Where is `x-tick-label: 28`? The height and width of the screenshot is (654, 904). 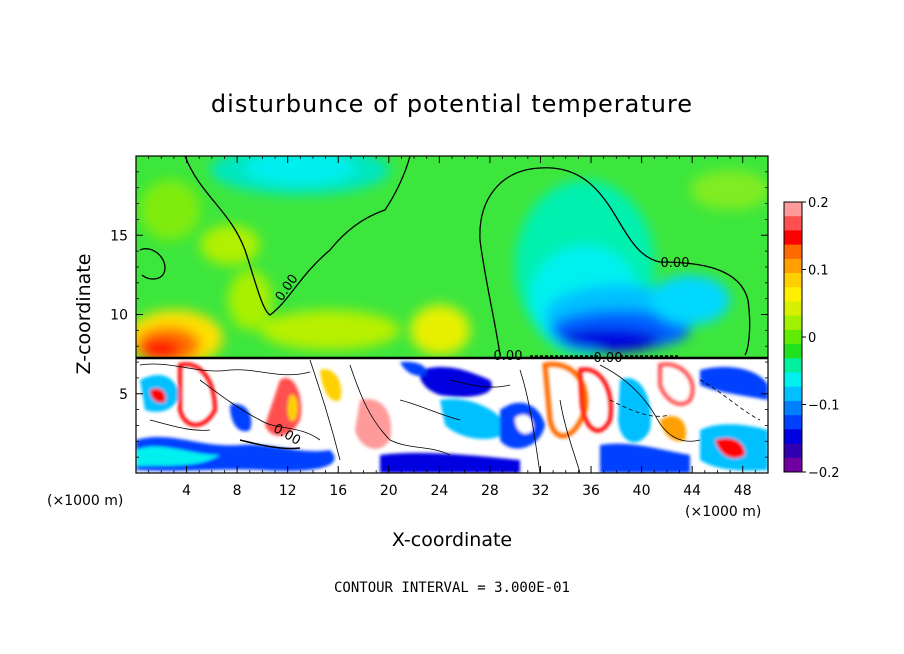 x-tick-label: 28 is located at coordinates (490, 491).